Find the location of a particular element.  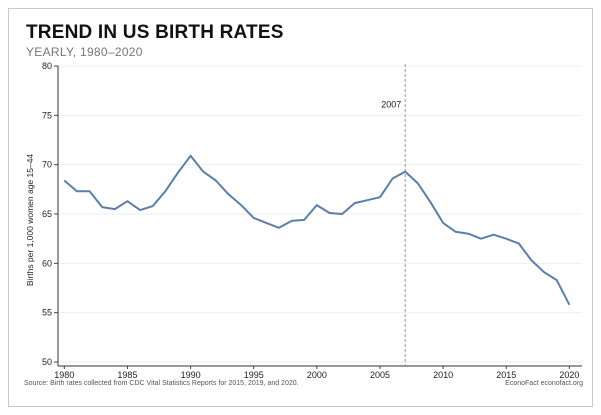

x-tick-label: 1995 is located at coordinates (254, 375).